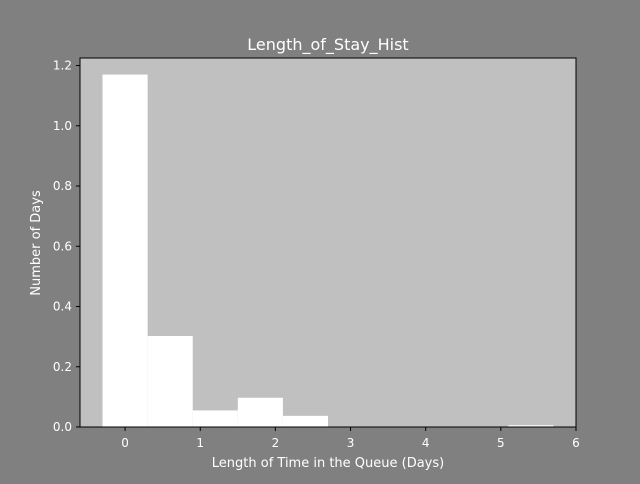 The image size is (640, 484). I want to click on y-tick-label: 0.6, so click(62, 246).